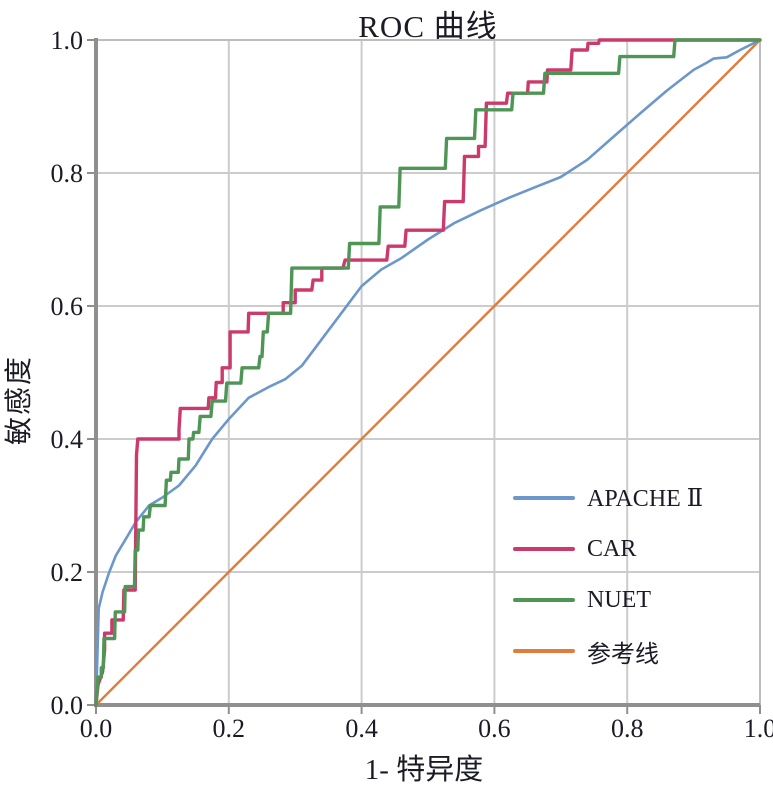 The height and width of the screenshot is (795, 773). Describe the element at coordinates (67, 439) in the screenshot. I see `y-tick-label: 0.4` at that location.